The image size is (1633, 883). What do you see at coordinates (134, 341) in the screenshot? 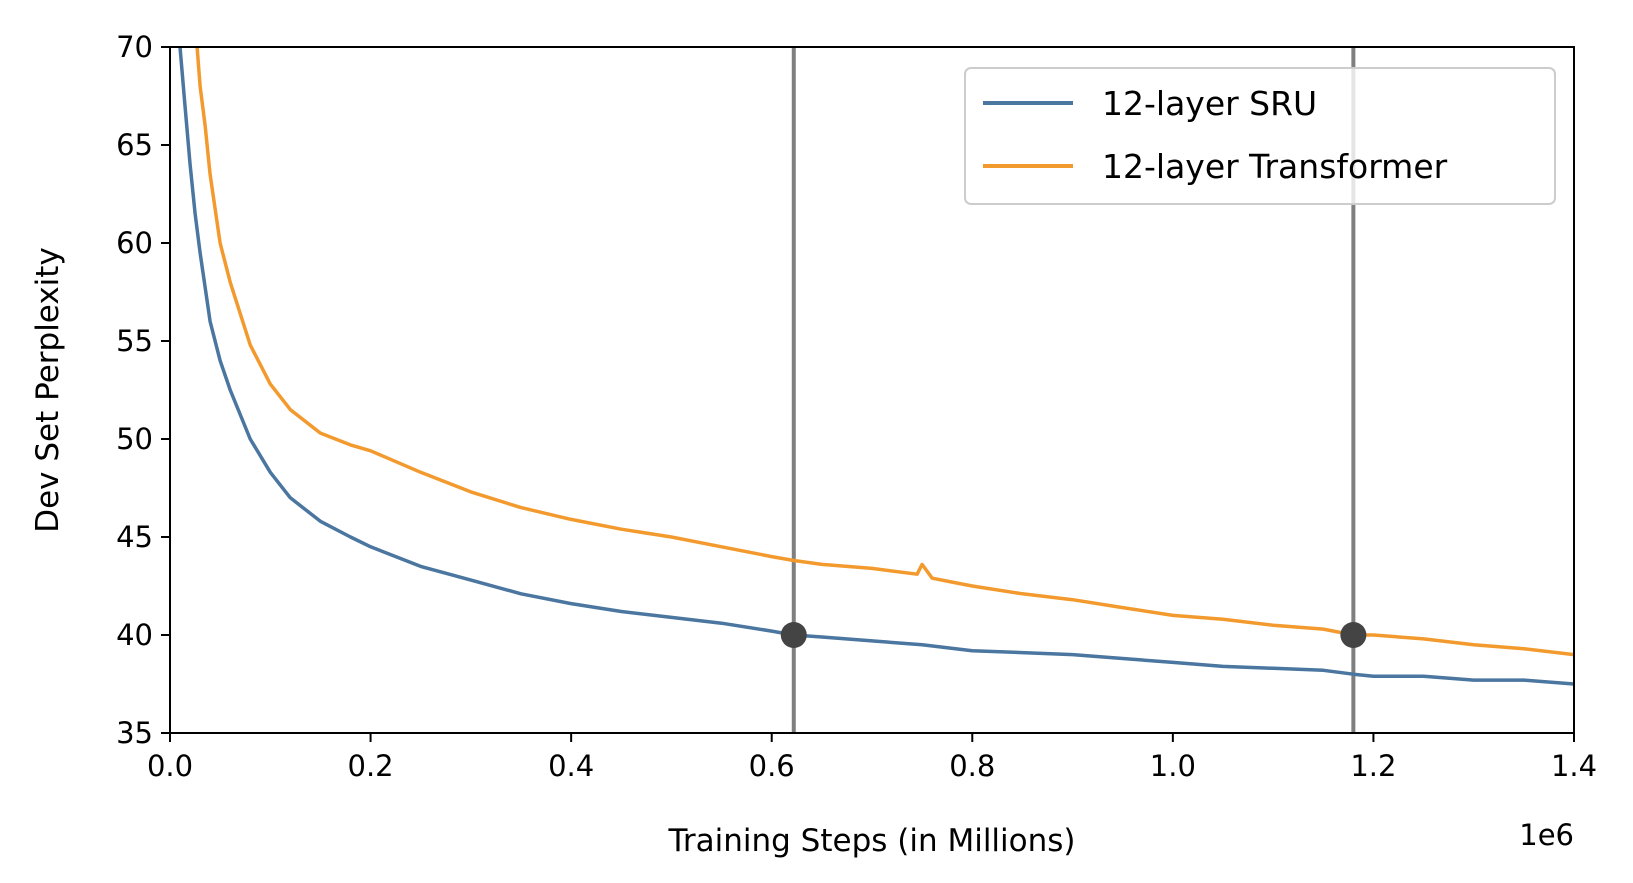
I see `y-tick-label: 55` at bounding box center [134, 341].